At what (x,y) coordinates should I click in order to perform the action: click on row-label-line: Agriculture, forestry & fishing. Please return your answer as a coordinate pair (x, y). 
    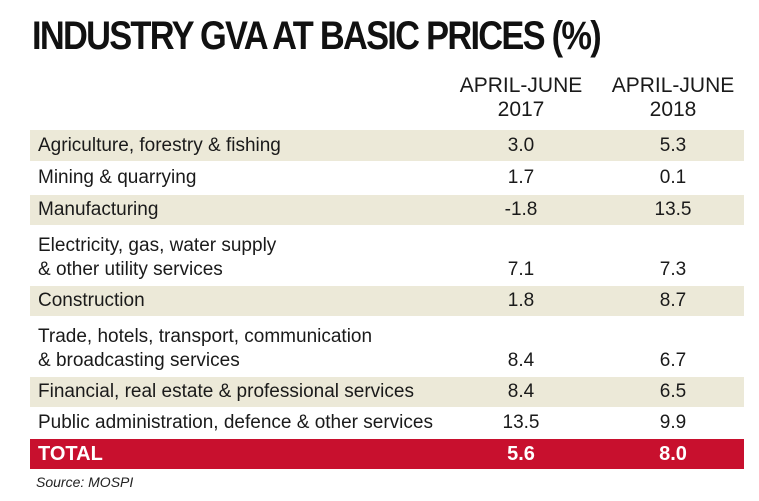
    Looking at the image, I should click on (159, 145).